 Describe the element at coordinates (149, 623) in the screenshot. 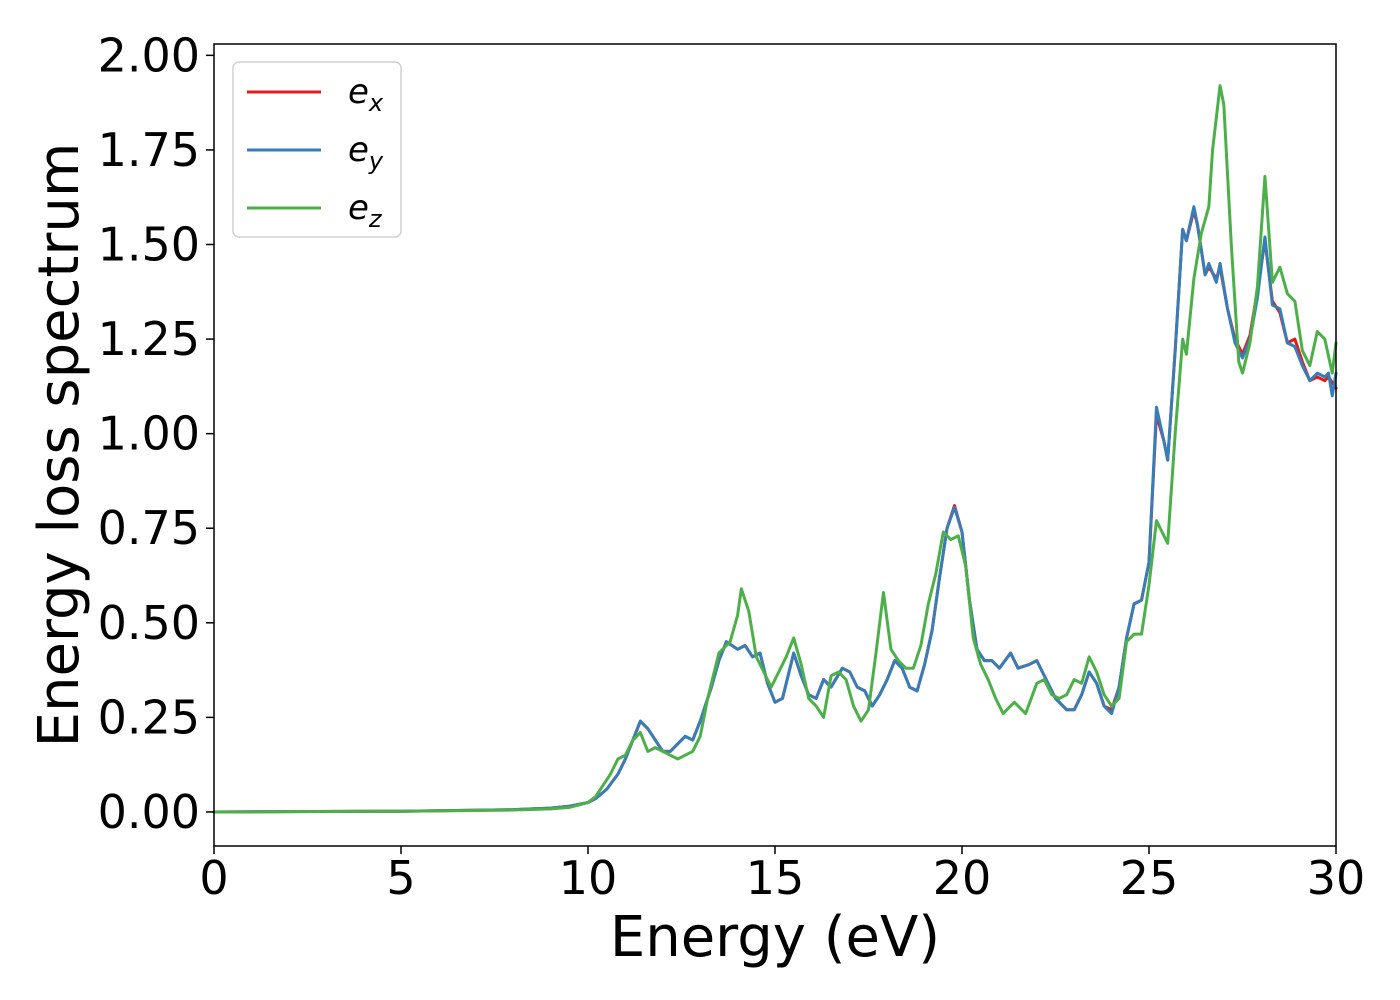

I see `y-tick-label: 0.50` at that location.